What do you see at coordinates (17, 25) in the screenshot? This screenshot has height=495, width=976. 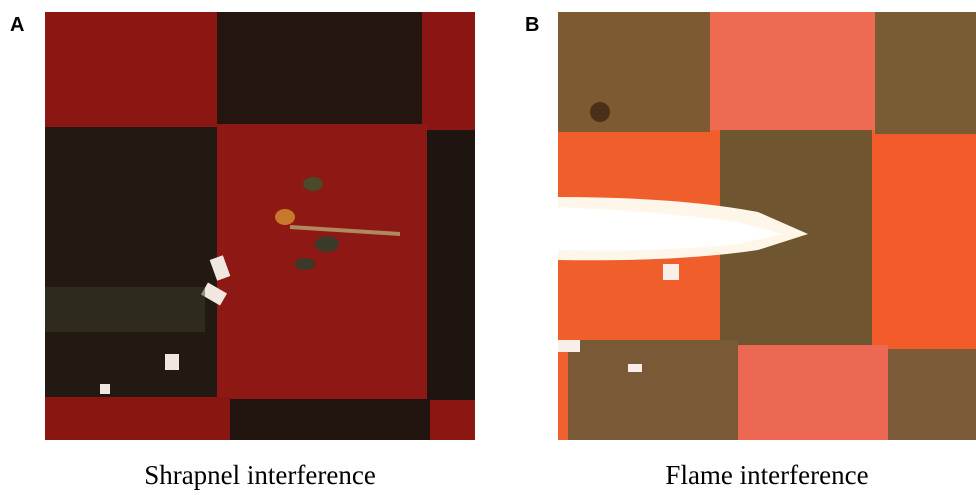 I see `panel-label: A` at bounding box center [17, 25].